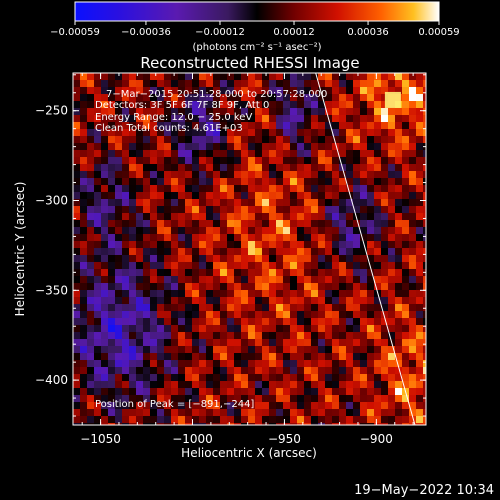 The height and width of the screenshot is (500, 500). What do you see at coordinates (284, 439) in the screenshot?
I see `x-tick-label: −950` at bounding box center [284, 439].